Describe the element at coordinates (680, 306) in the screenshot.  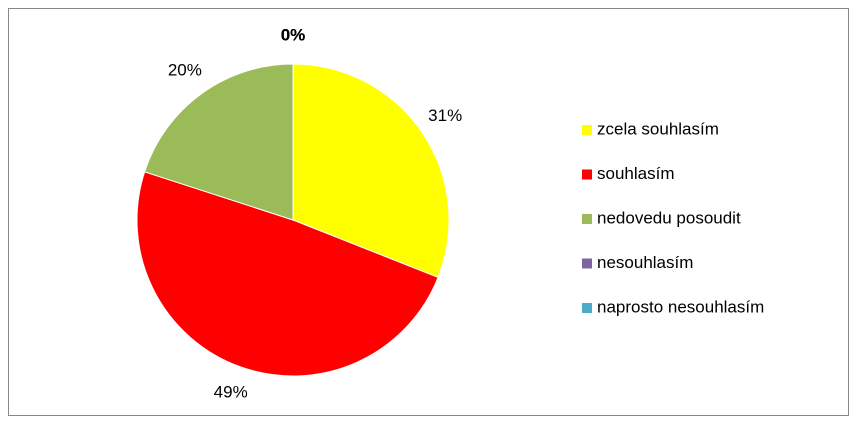
I see `legend-label: naprosto nesouhlasím` at that location.